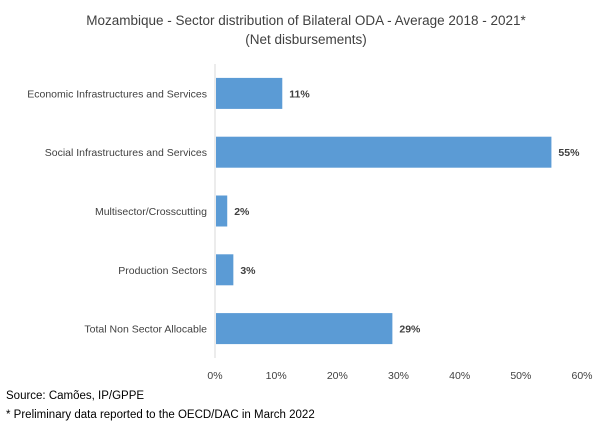 The image size is (612, 432). I want to click on data-label: 55%, so click(569, 153).